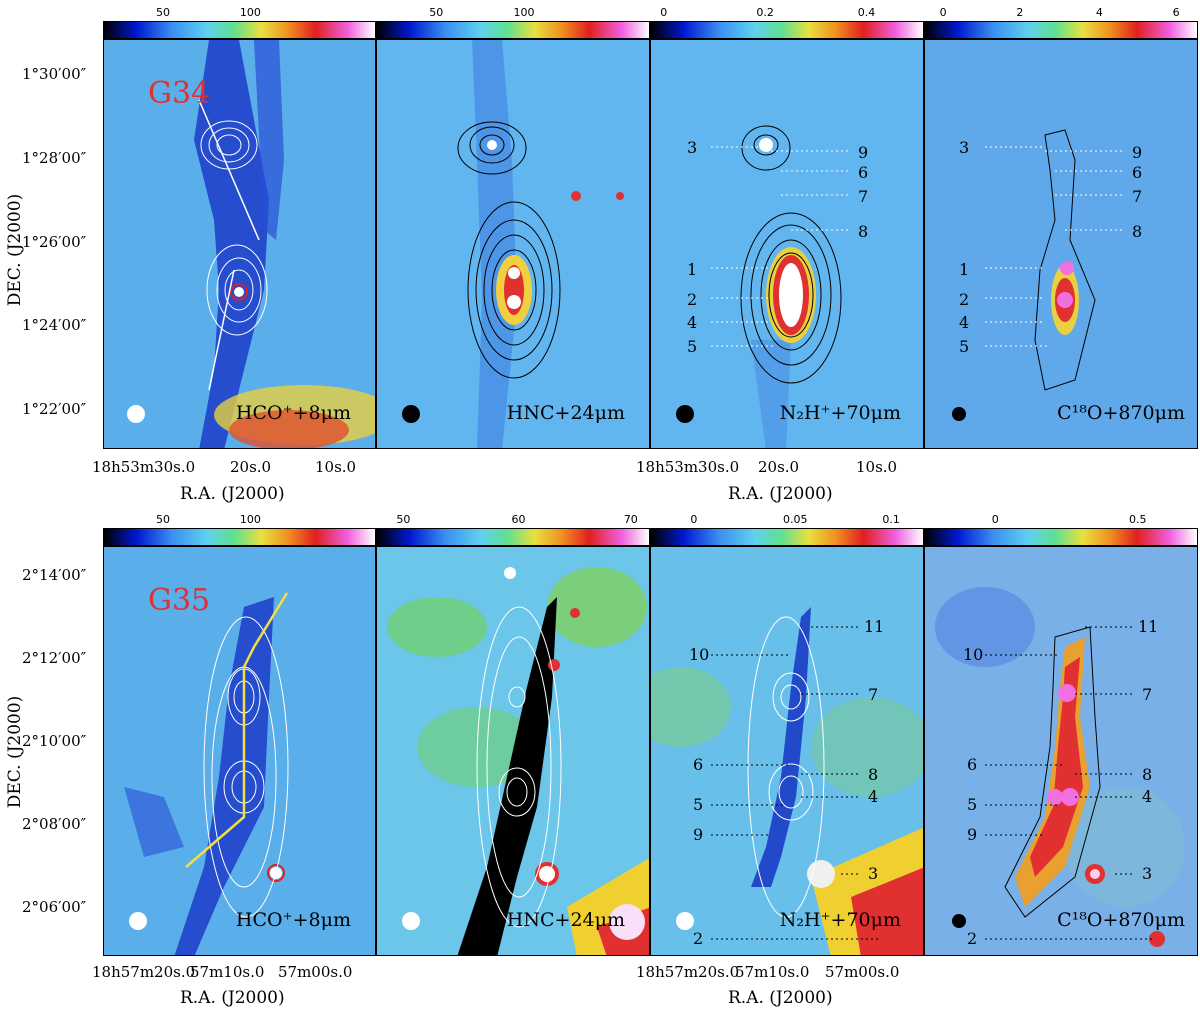 Image resolution: width=1200 pixels, height=1011 pixels. What do you see at coordinates (1020, 12) in the screenshot?
I see `colorbar-tick-label: 2` at bounding box center [1020, 12].